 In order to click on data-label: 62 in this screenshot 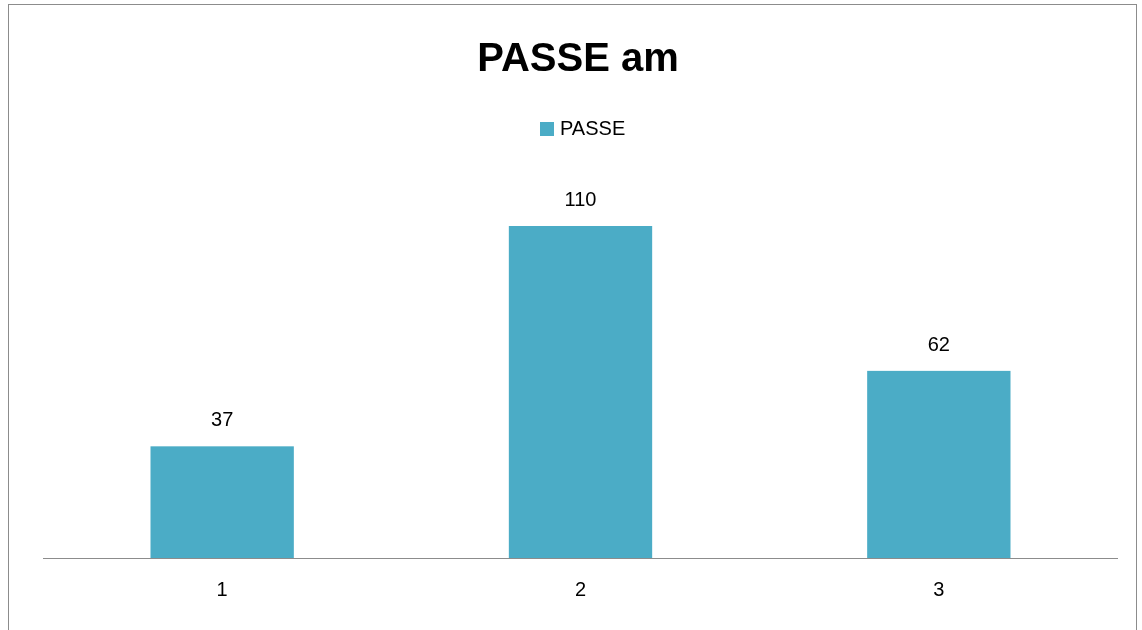, I will do `click(938, 343)`.